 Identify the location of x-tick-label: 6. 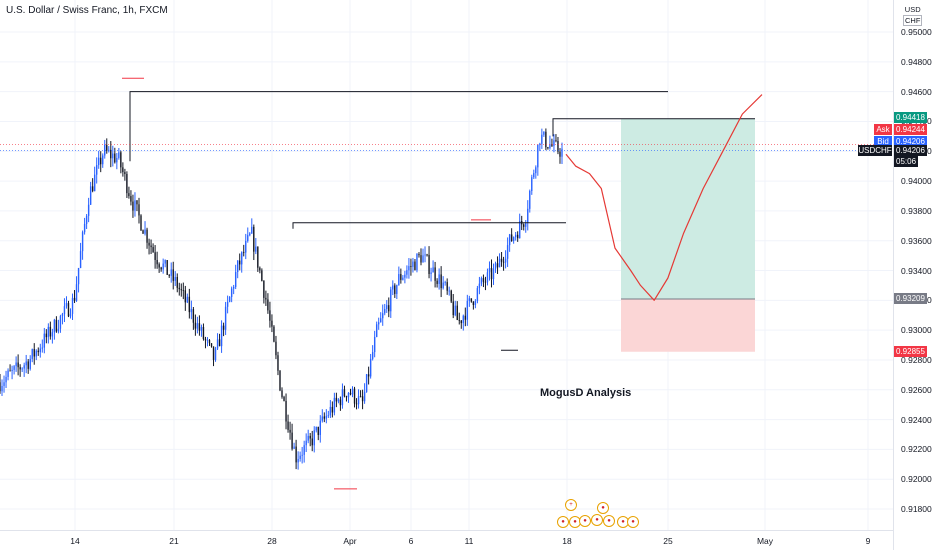
(411, 541).